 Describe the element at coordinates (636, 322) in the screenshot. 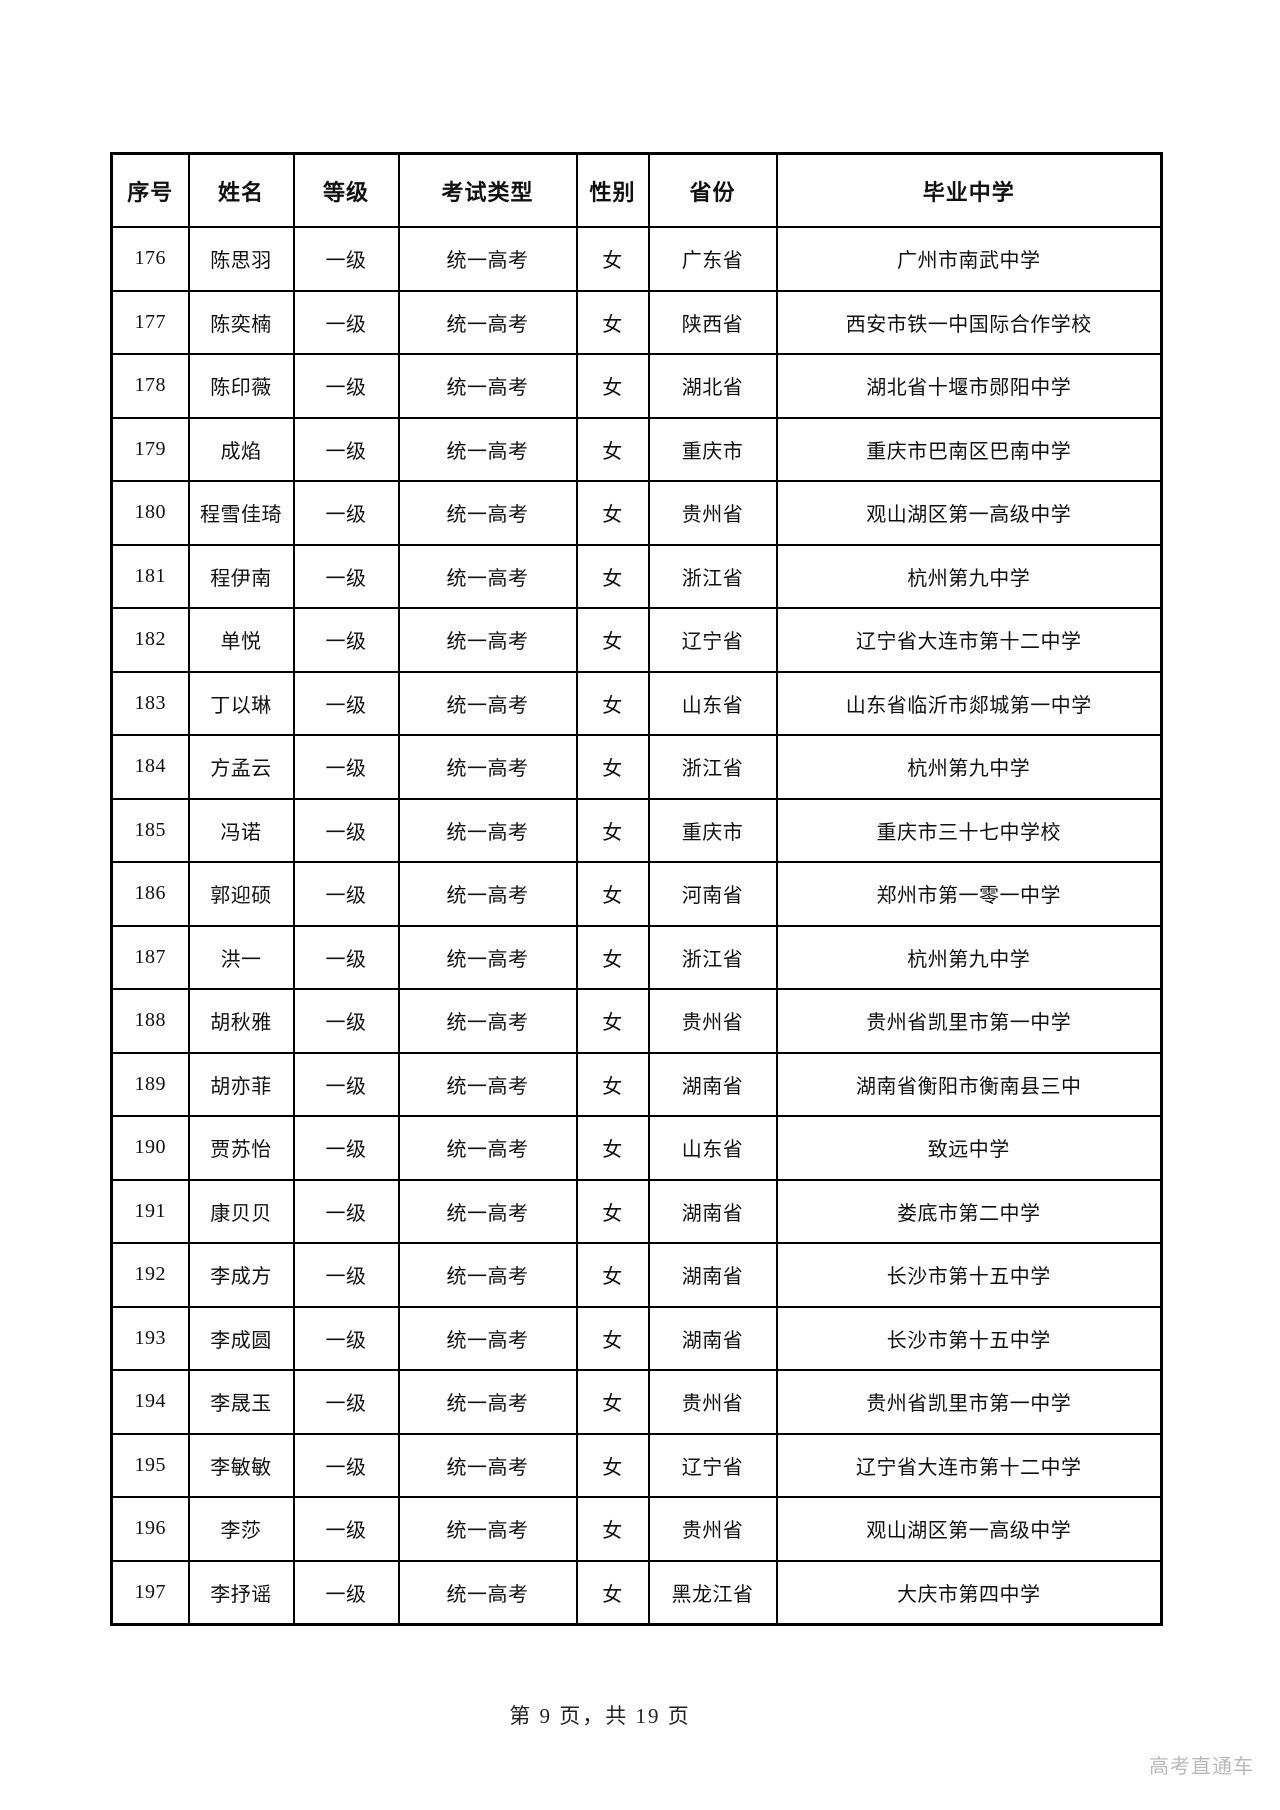

I see `table-row: 177 陈奕楠 一级 统一高考女陕西省 西安市铁一中国际合作学校` at that location.